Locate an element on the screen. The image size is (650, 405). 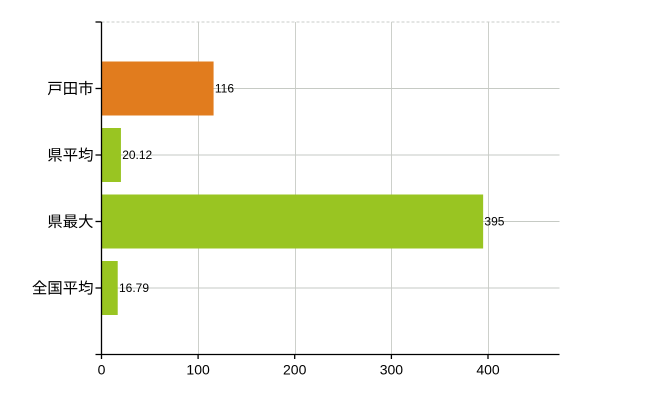
svg-text: 400 is located at coordinates (488, 370).